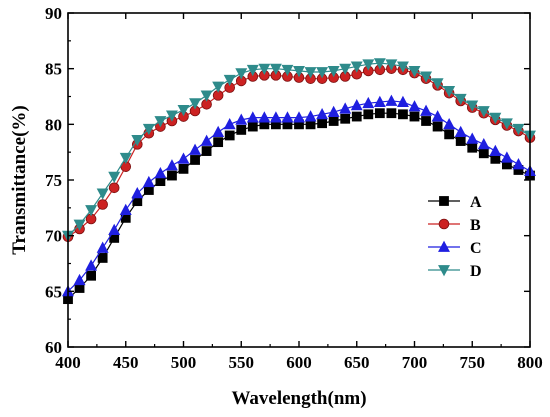 The width and height of the screenshot is (550, 417). I want to click on x-tick-label: 650, so click(357, 362).